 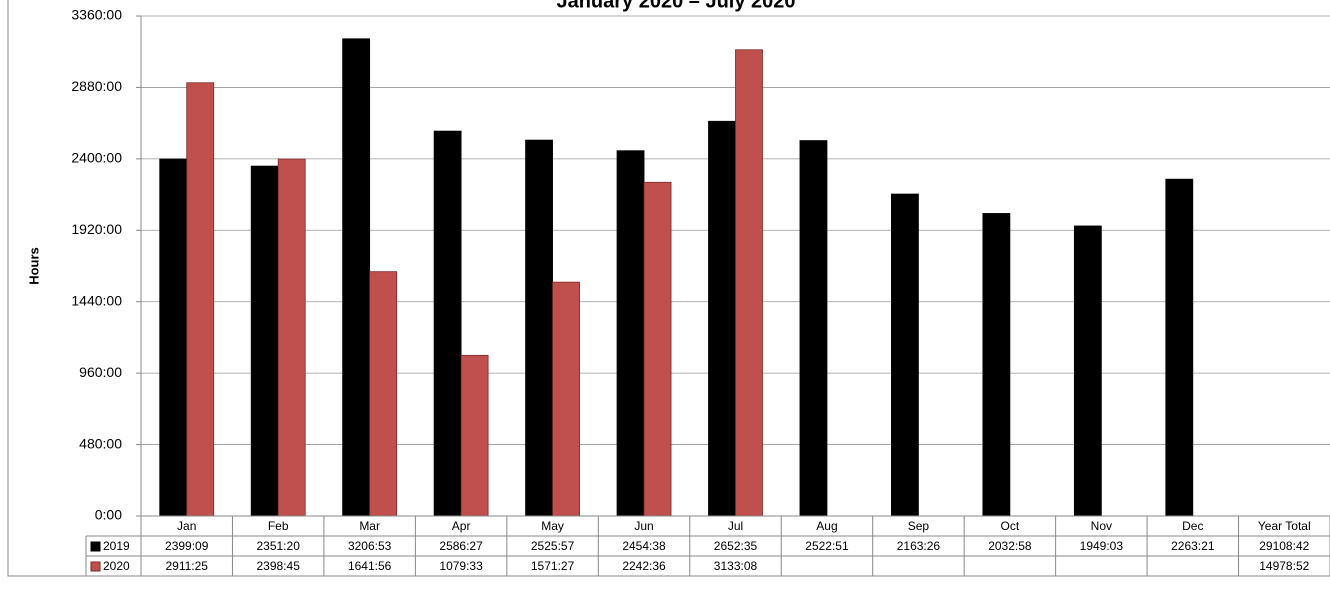 What do you see at coordinates (278, 546) in the screenshot?
I see `table-value: 2351:20` at bounding box center [278, 546].